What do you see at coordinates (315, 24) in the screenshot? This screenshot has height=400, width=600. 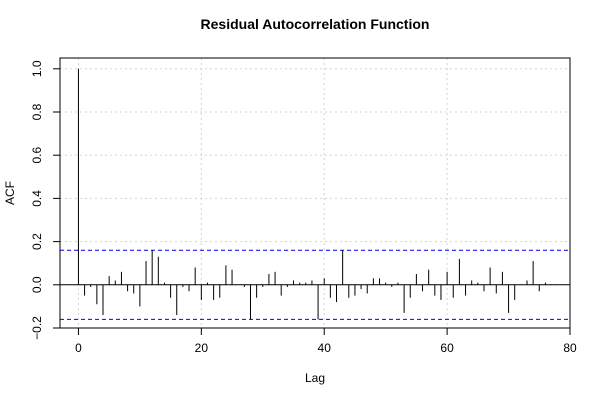 I see `chart-title: Residual Autocorrelation Function` at bounding box center [315, 24].